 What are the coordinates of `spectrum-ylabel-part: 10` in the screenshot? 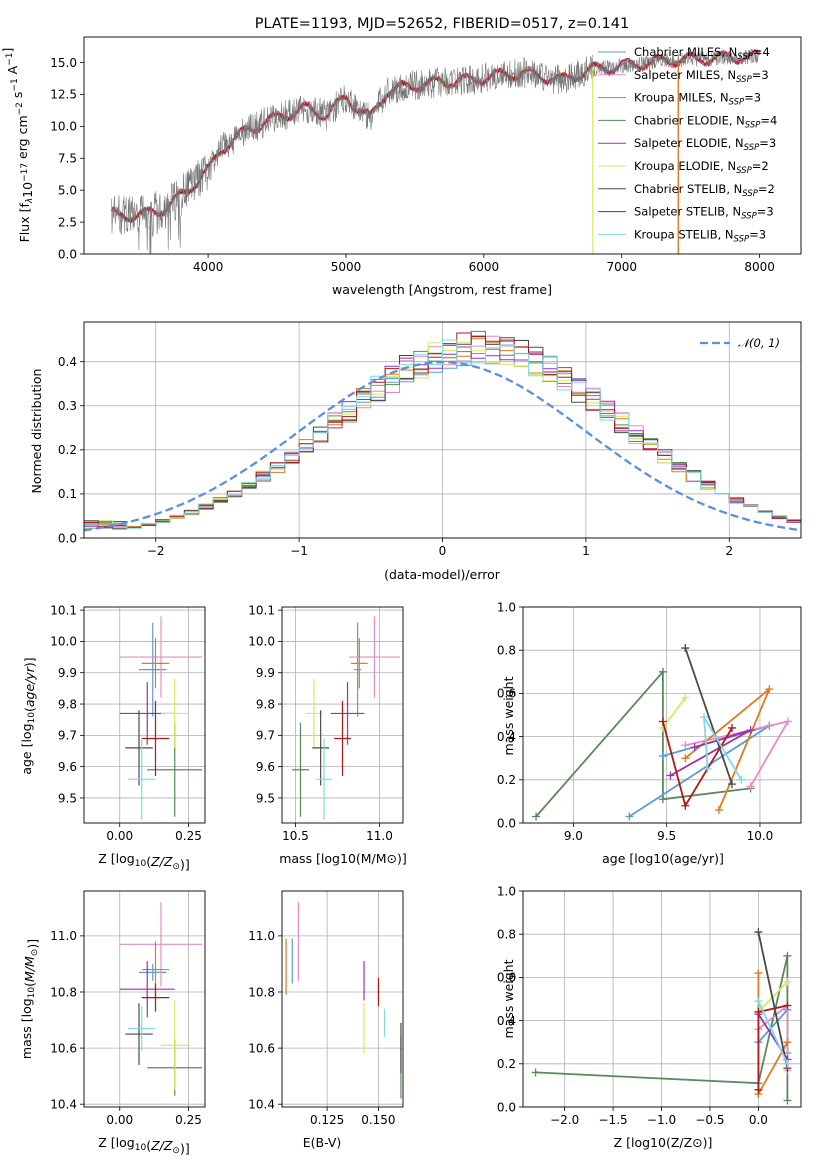 It's located at (27, 190).